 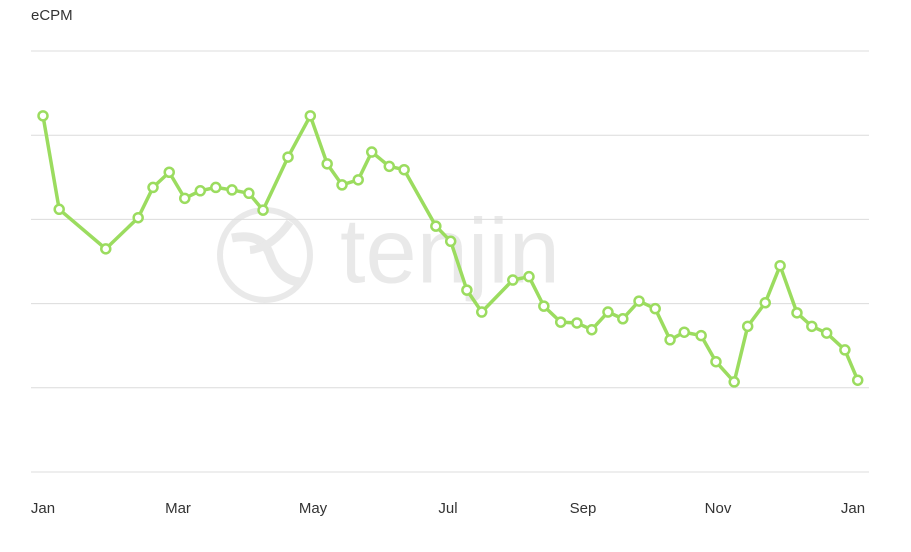 I want to click on watermark-logo, so click(x=265, y=255).